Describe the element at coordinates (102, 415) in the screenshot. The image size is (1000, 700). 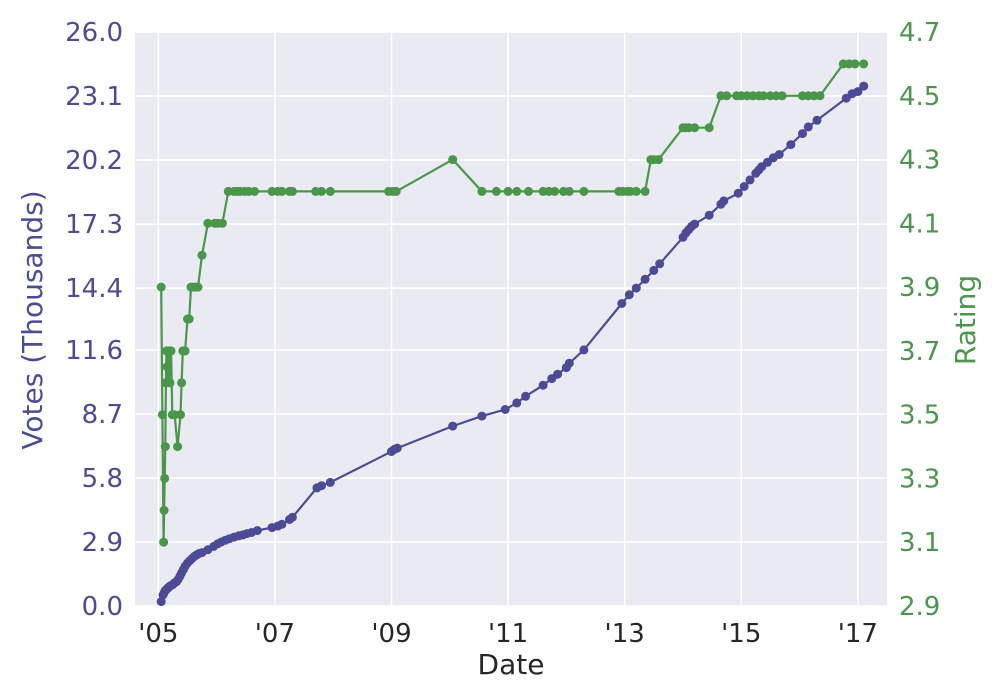
I see `left-tick-label: 8.7` at that location.